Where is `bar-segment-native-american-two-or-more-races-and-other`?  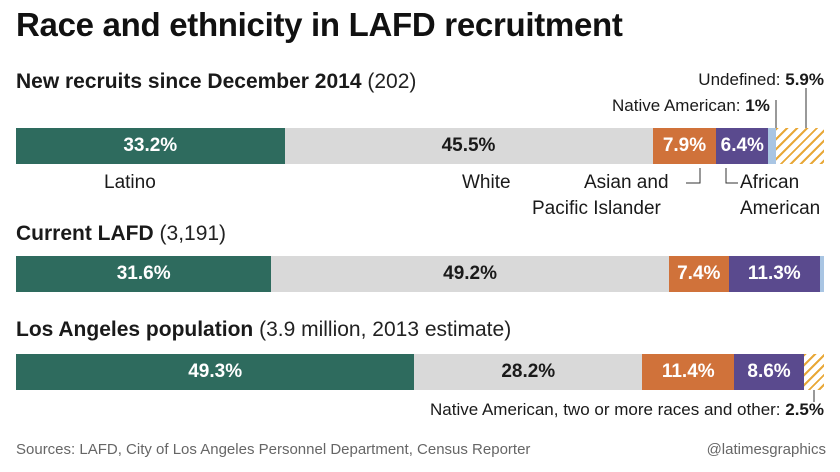 bar-segment-native-american-two-or-more-races-and-other is located at coordinates (813, 372).